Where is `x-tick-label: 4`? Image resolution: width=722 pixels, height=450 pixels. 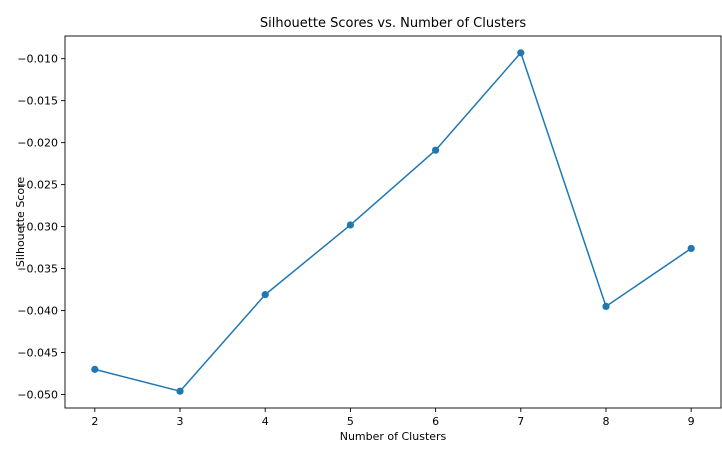
x-tick-label: 4 is located at coordinates (265, 421).